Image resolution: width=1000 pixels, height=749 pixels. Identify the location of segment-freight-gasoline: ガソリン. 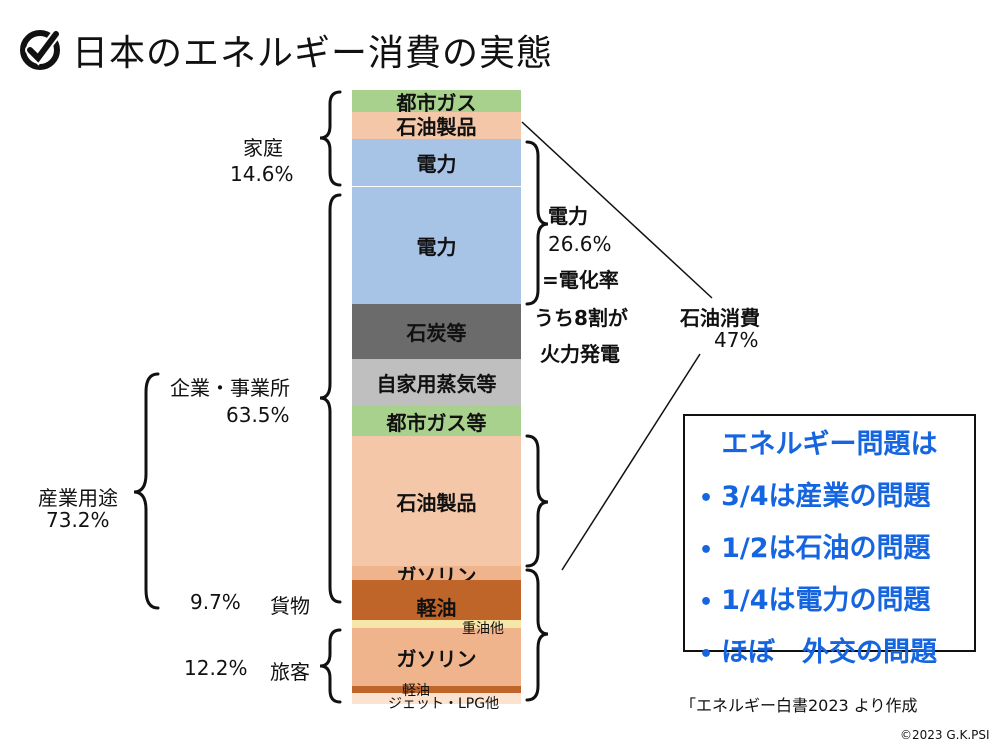
(436, 573).